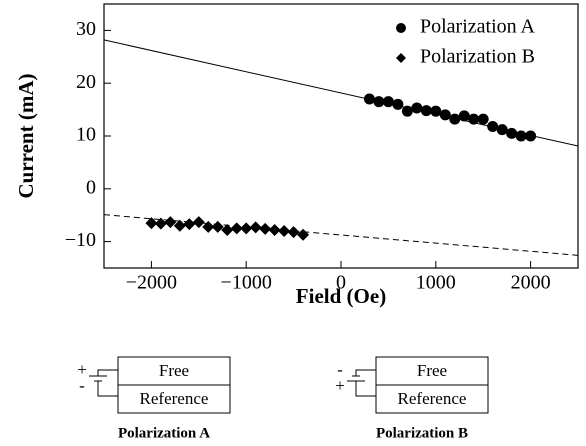 This screenshot has width=586, height=446. I want to click on x-tick-label: −1000, so click(246, 283).